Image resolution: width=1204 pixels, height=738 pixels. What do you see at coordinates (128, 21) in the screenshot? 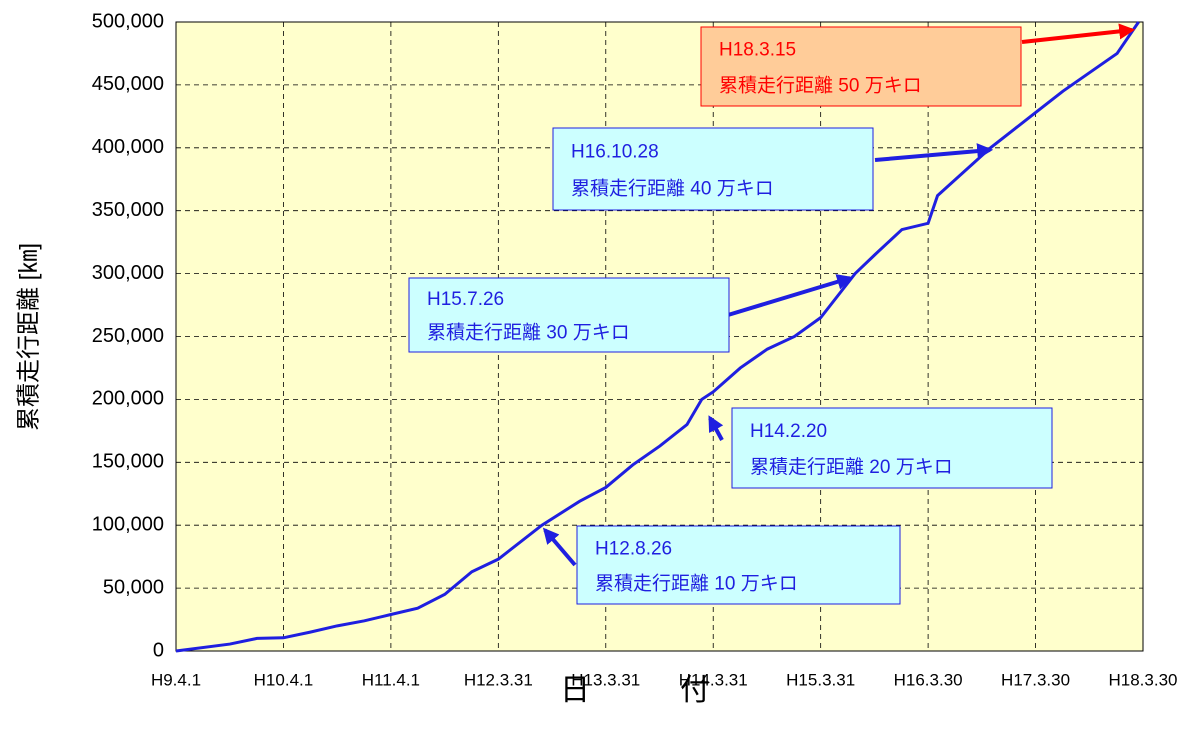
I see `y-tick-label: 500,000` at bounding box center [128, 21].